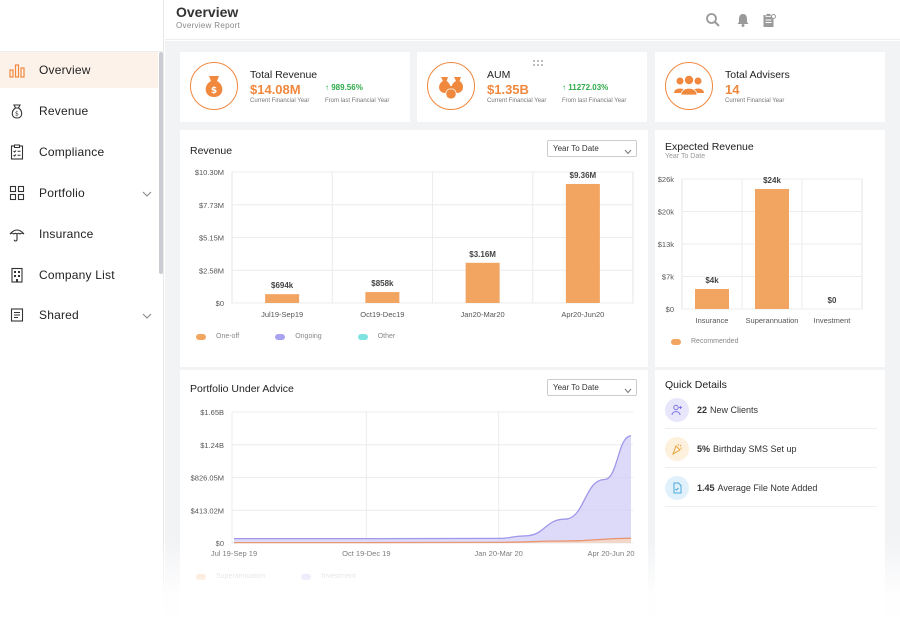 Image resolution: width=900 pixels, height=630 pixels. Describe the element at coordinates (677, 409) in the screenshot. I see `add-user-icon` at that location.